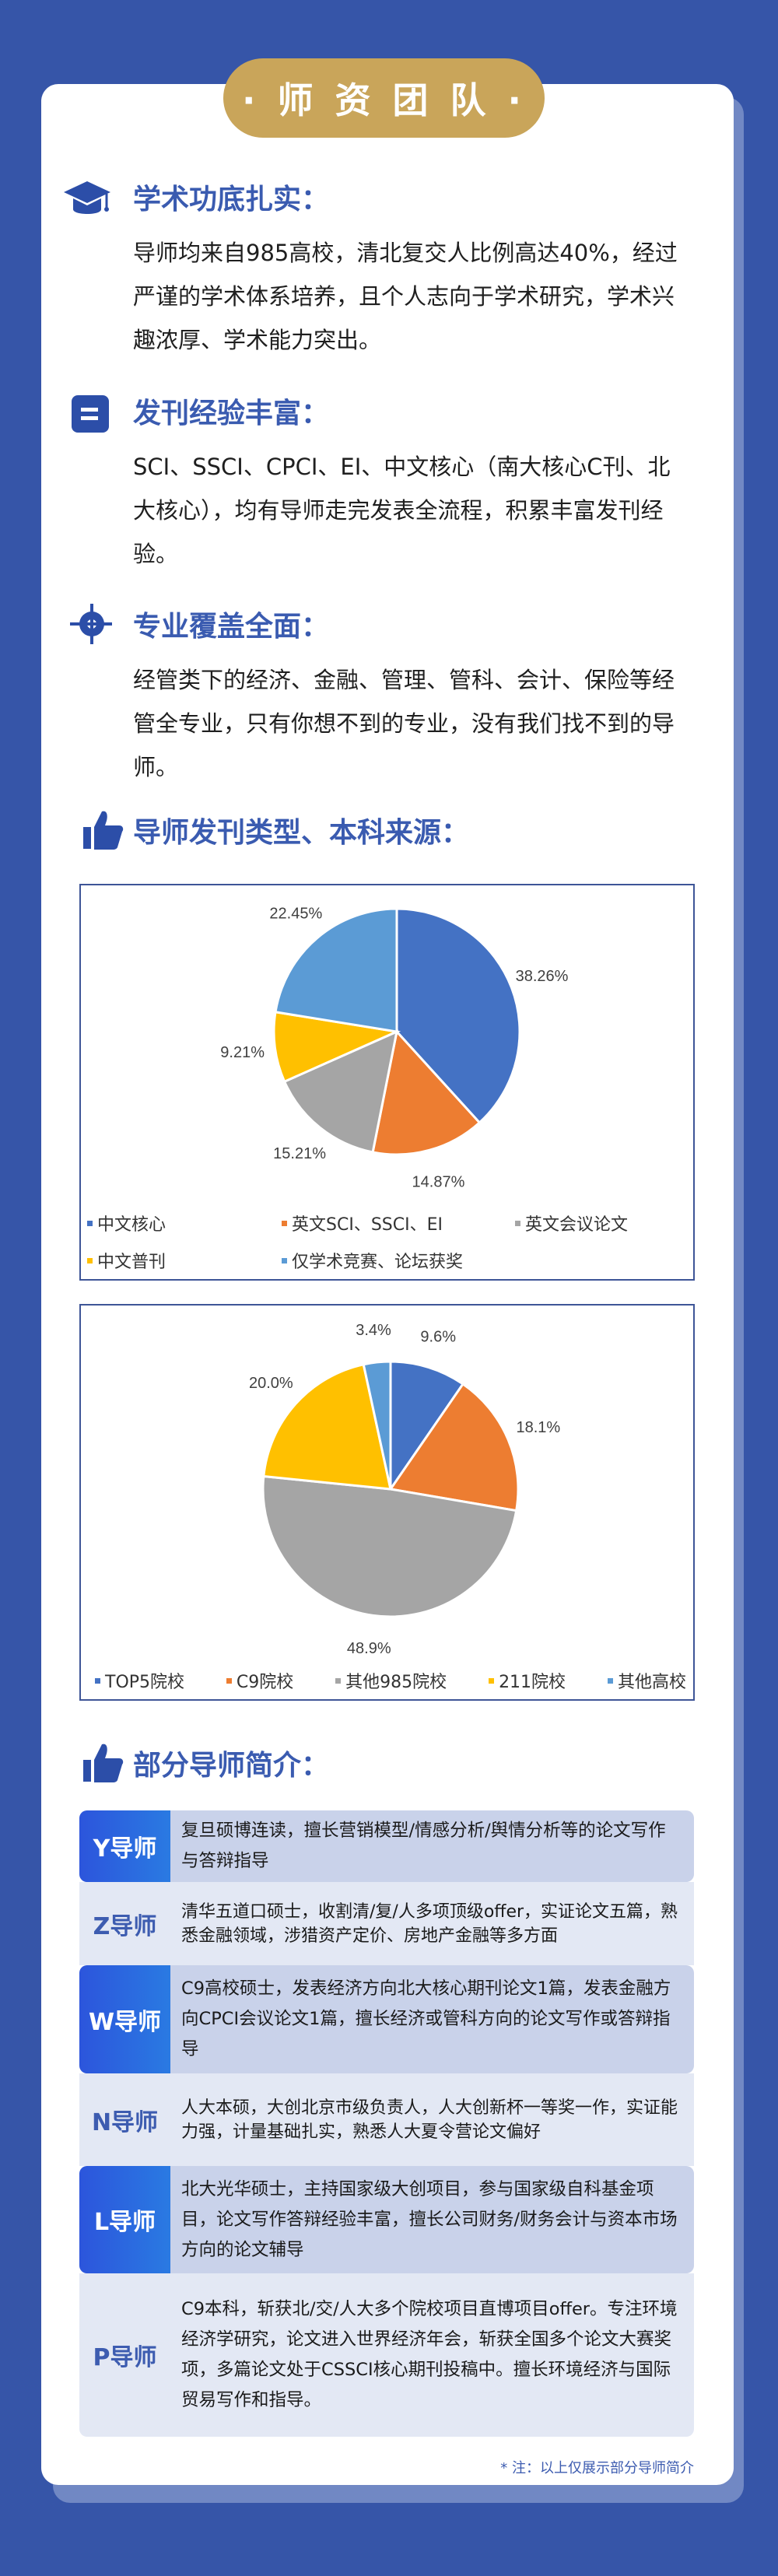  Describe the element at coordinates (646, 1681) in the screenshot. I see `legend-item: 其他高校` at that location.